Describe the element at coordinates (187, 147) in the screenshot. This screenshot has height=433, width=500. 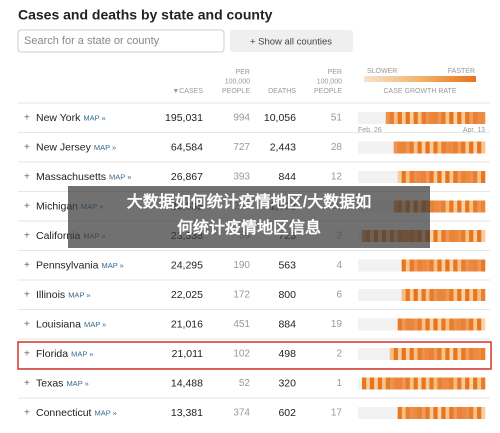
I see `cases: 64,584` at that location.